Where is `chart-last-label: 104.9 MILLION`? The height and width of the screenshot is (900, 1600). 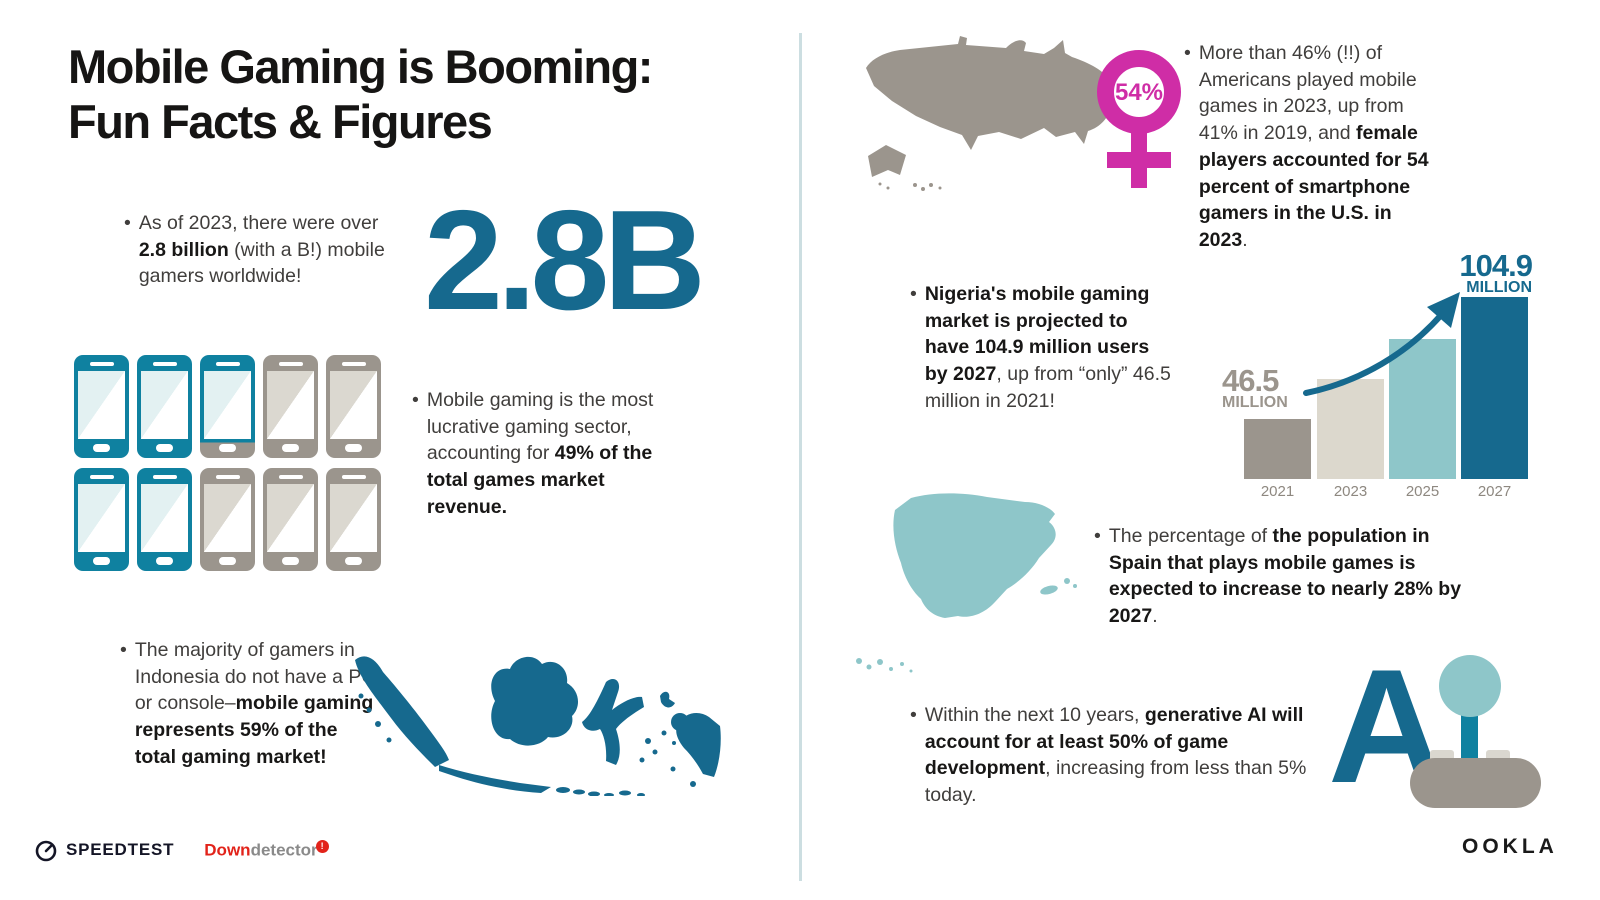
chart-last-label: 104.9 MILLION is located at coordinates (1496, 272).